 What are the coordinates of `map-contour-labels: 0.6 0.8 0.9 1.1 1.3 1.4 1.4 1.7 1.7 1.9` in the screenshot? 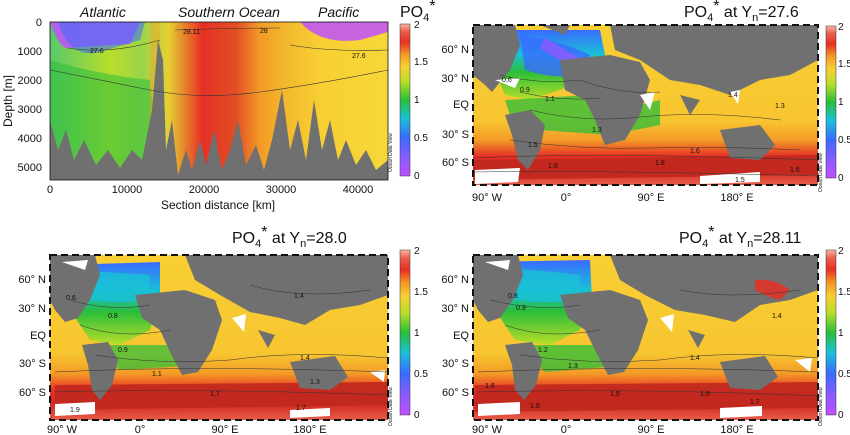 It's located at (193, 353).